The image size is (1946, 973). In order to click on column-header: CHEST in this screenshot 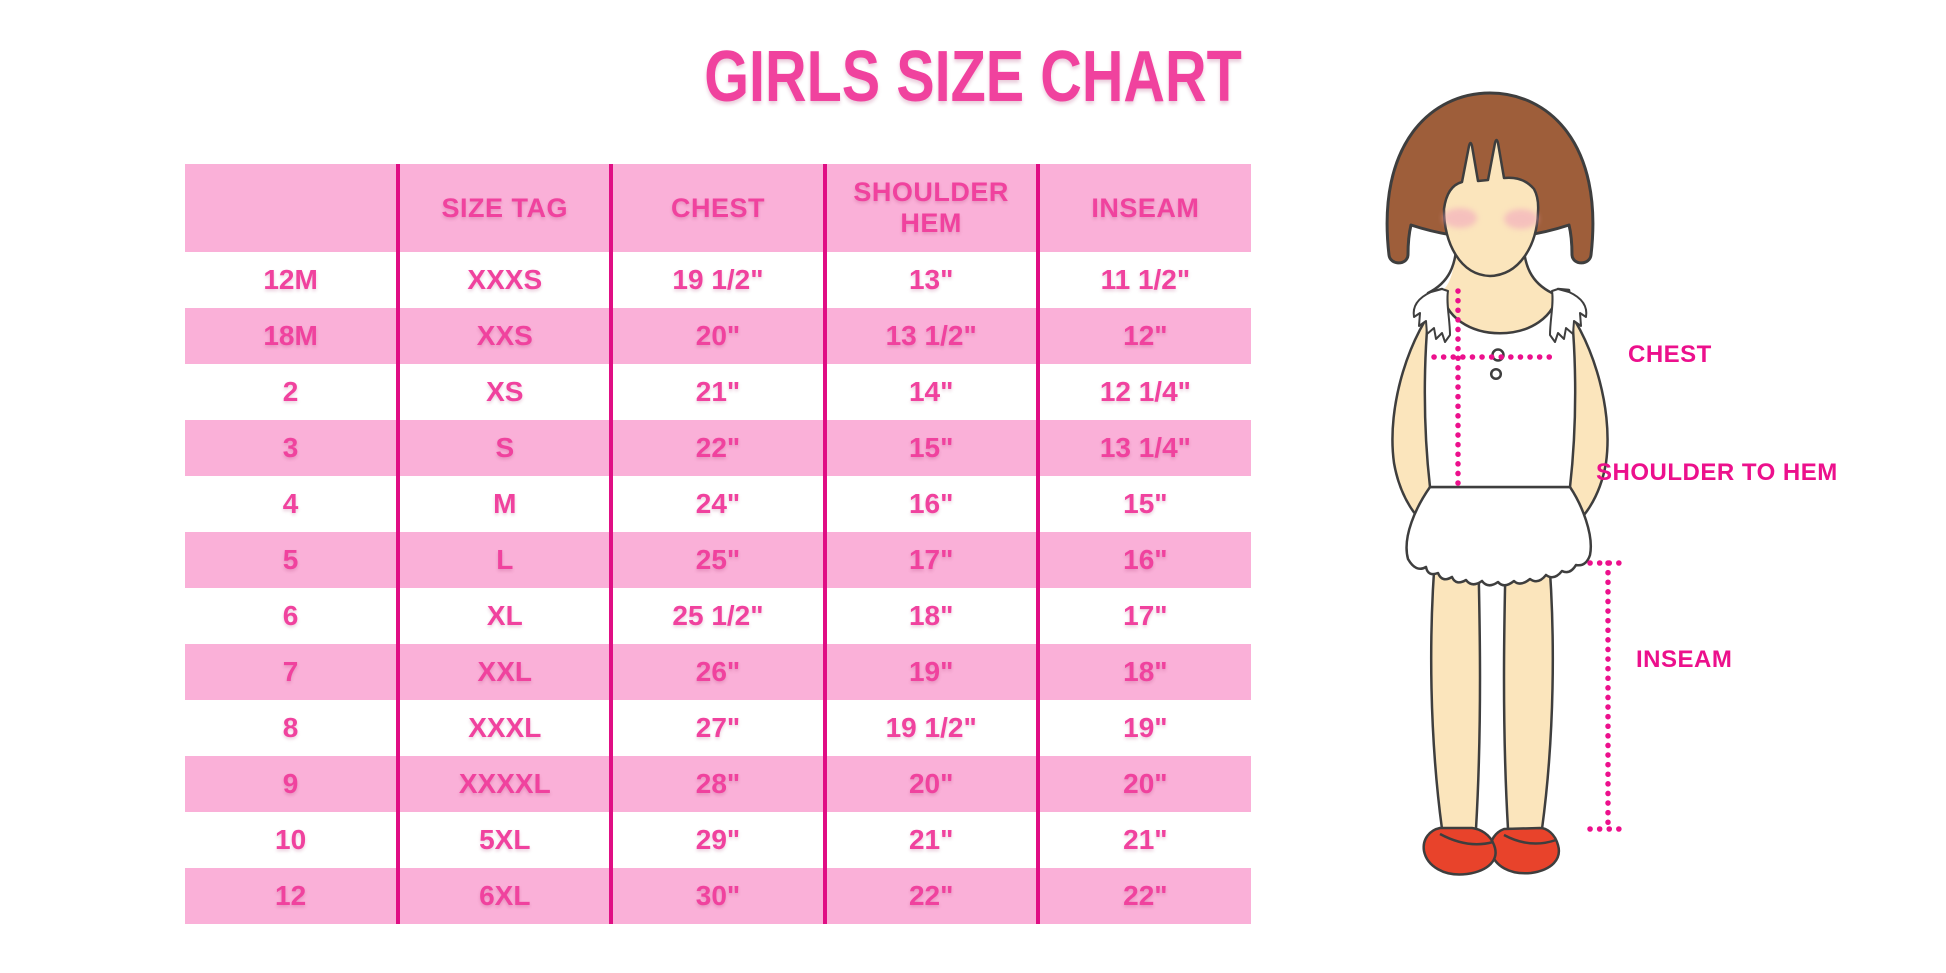, I will do `click(717, 208)`.